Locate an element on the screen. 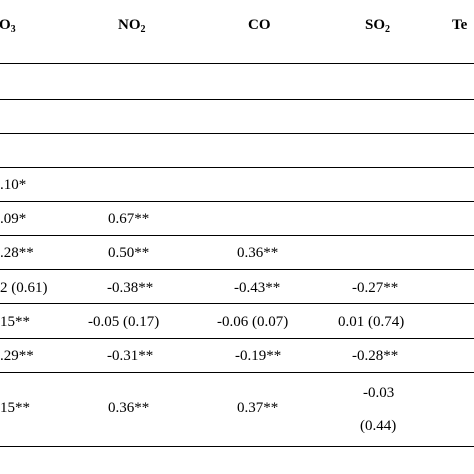 This screenshot has width=474, height=474. cell-row10-no2: 0.36** is located at coordinates (129, 408).